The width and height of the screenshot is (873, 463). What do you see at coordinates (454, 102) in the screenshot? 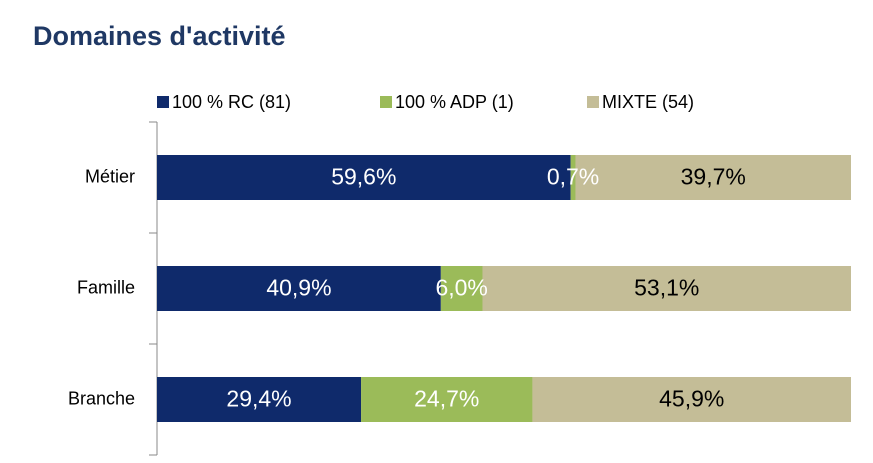
I see `legend-label: 100 % ADP (1)` at bounding box center [454, 102].